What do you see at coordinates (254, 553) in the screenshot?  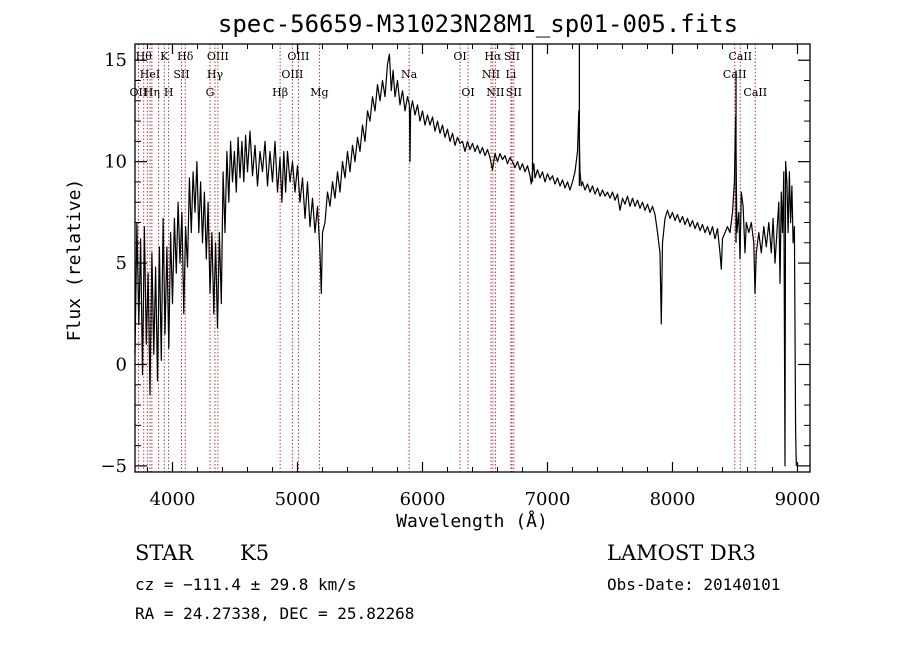 I see `object-subclass: K5` at bounding box center [254, 553].